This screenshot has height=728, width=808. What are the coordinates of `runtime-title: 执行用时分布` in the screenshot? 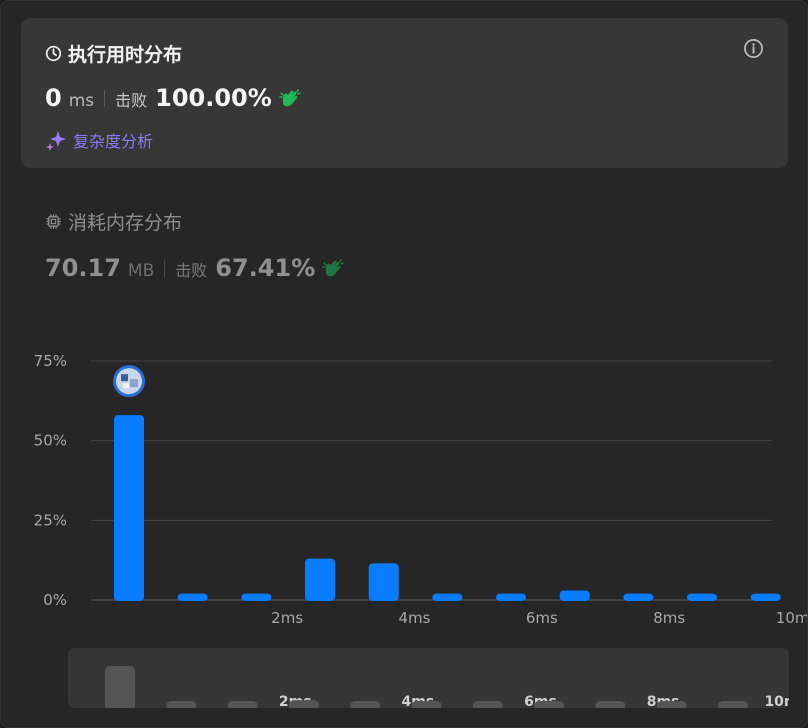 It's located at (113, 53).